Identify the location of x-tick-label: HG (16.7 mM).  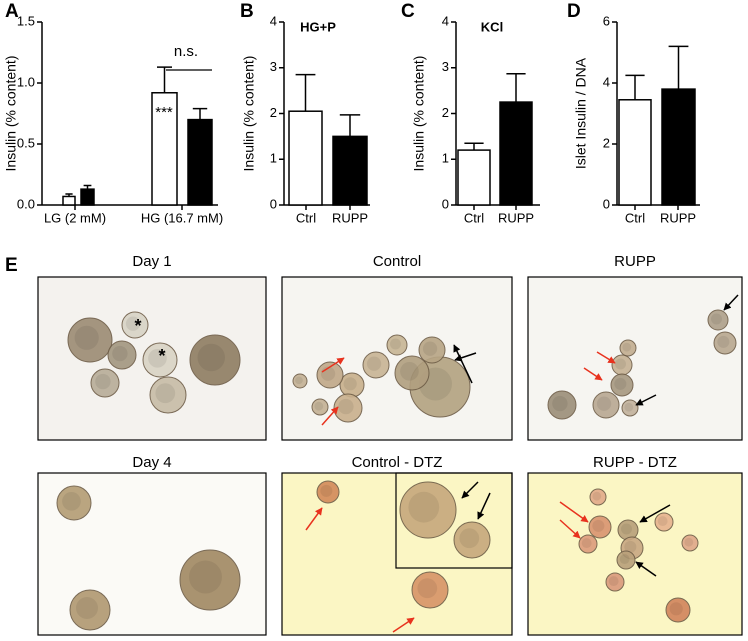
(182, 217).